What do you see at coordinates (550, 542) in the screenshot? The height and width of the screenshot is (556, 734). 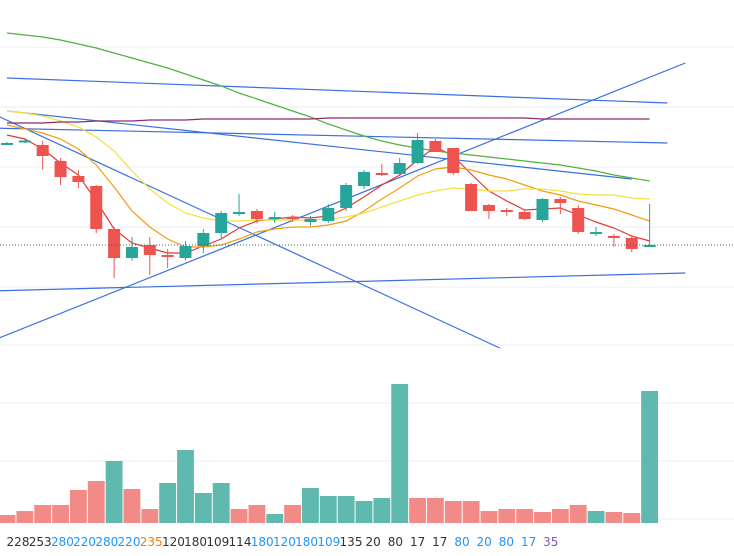 I see `x-tick-label: 35` at bounding box center [550, 542].